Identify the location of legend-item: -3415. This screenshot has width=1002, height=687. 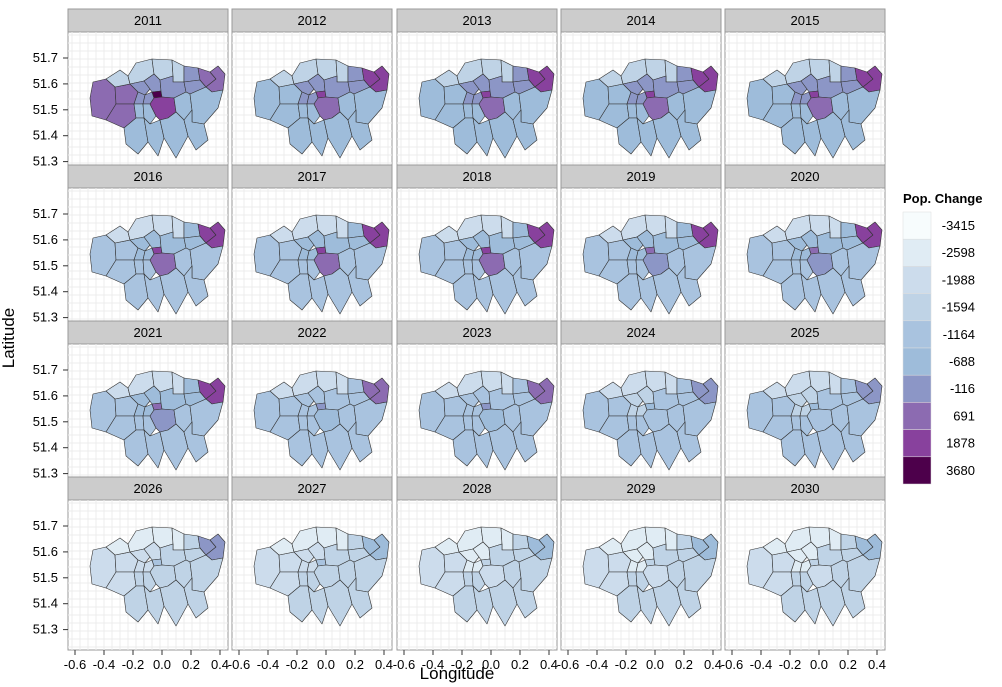
(938, 225).